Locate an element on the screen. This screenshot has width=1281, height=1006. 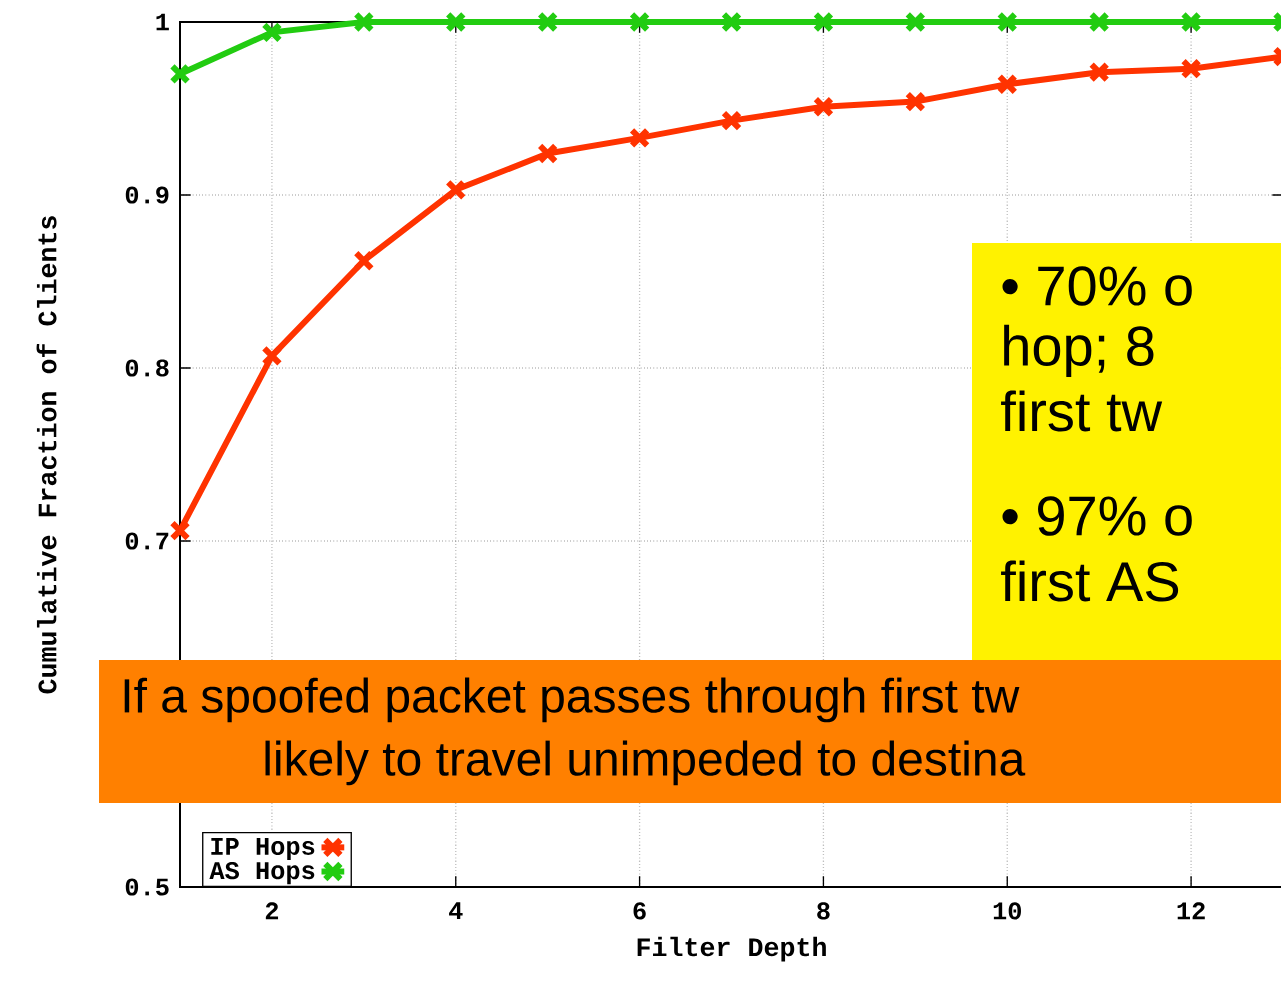
annotation: likely to travel unimpeded to destina is located at coordinates (645, 763).